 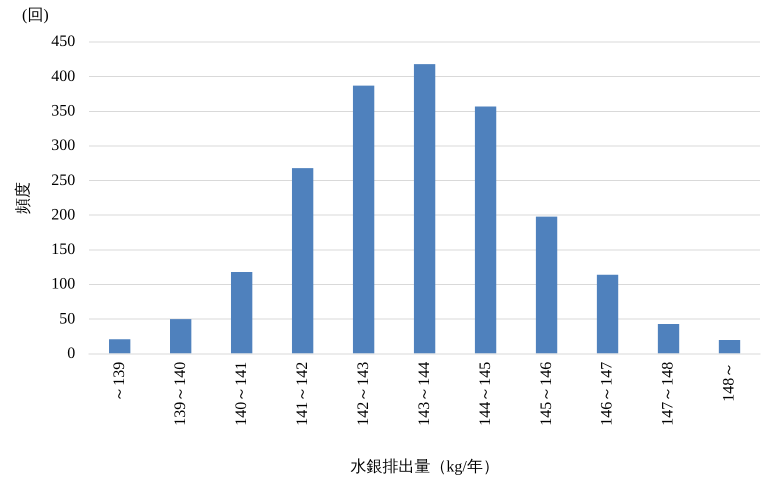 What do you see at coordinates (23, 198) in the screenshot?
I see `y-axis-title: 頻度` at bounding box center [23, 198].